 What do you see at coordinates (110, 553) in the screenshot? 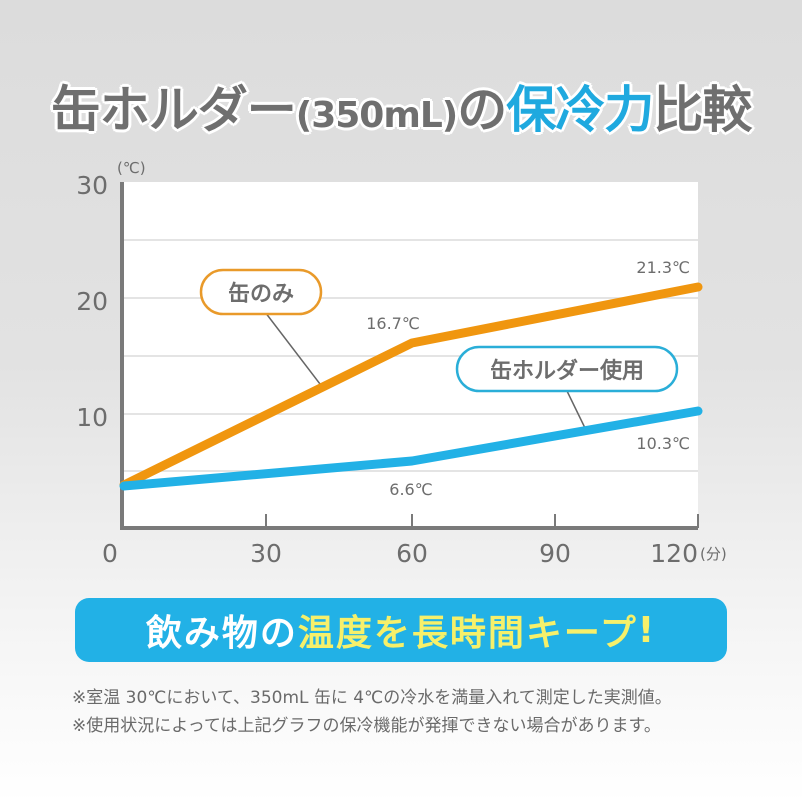
I see `x-tick-0: 0` at bounding box center [110, 553].